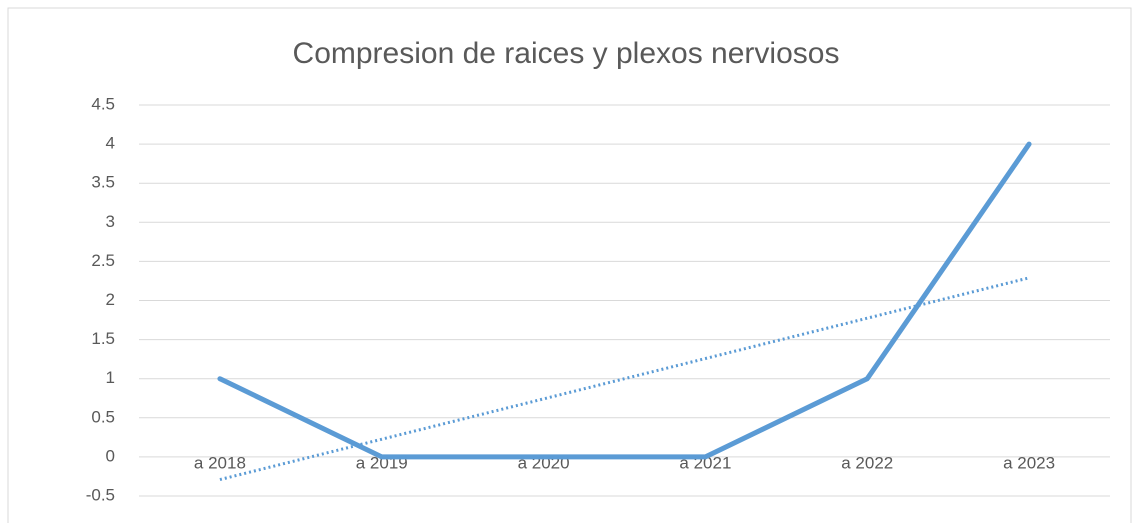 The width and height of the screenshot is (1132, 523). Describe the element at coordinates (110, 377) in the screenshot. I see `y-tick-label: 1` at that location.